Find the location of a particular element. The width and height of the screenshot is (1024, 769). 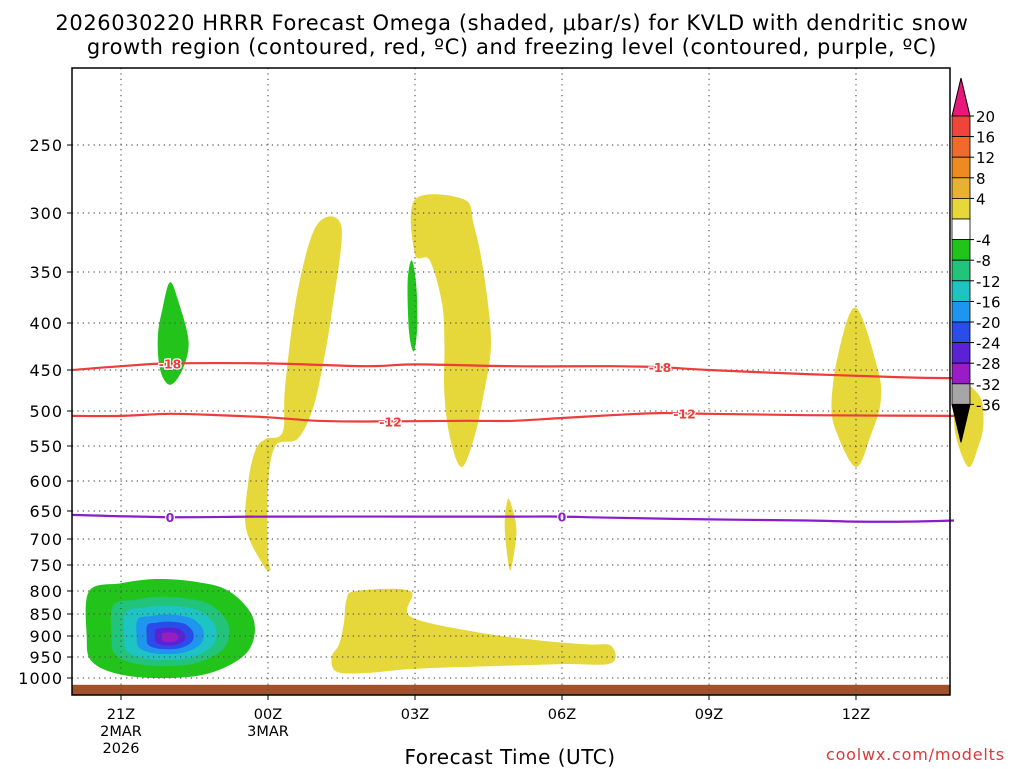

x-tick-label: 2MAR is located at coordinates (121, 732).